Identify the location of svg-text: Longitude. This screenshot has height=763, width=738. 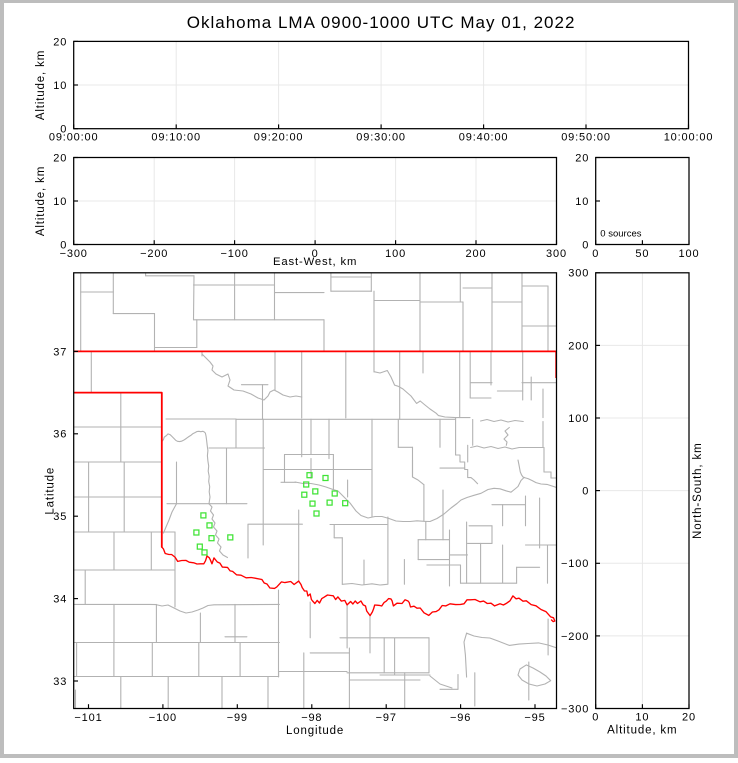
(315, 731).